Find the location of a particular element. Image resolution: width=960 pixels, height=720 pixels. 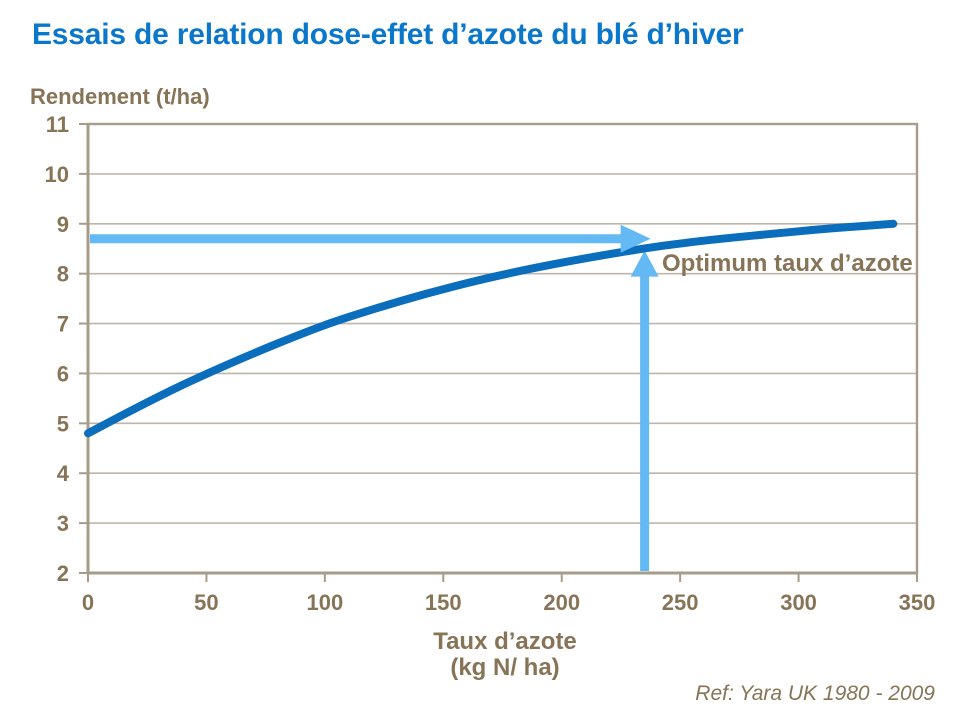

x-axis-title-line2: (kg N/ ha) is located at coordinates (505, 667).